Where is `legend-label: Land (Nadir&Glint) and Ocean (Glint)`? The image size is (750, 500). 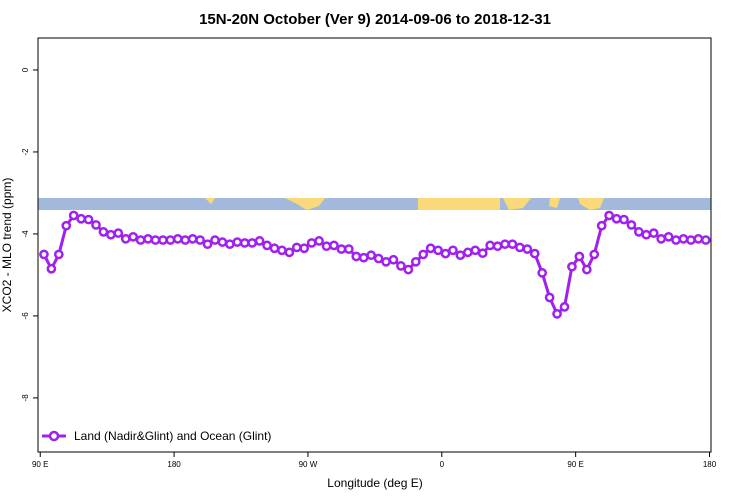 legend-label: Land (Nadir&Glint) and Ocean (Glint) is located at coordinates (172, 436).